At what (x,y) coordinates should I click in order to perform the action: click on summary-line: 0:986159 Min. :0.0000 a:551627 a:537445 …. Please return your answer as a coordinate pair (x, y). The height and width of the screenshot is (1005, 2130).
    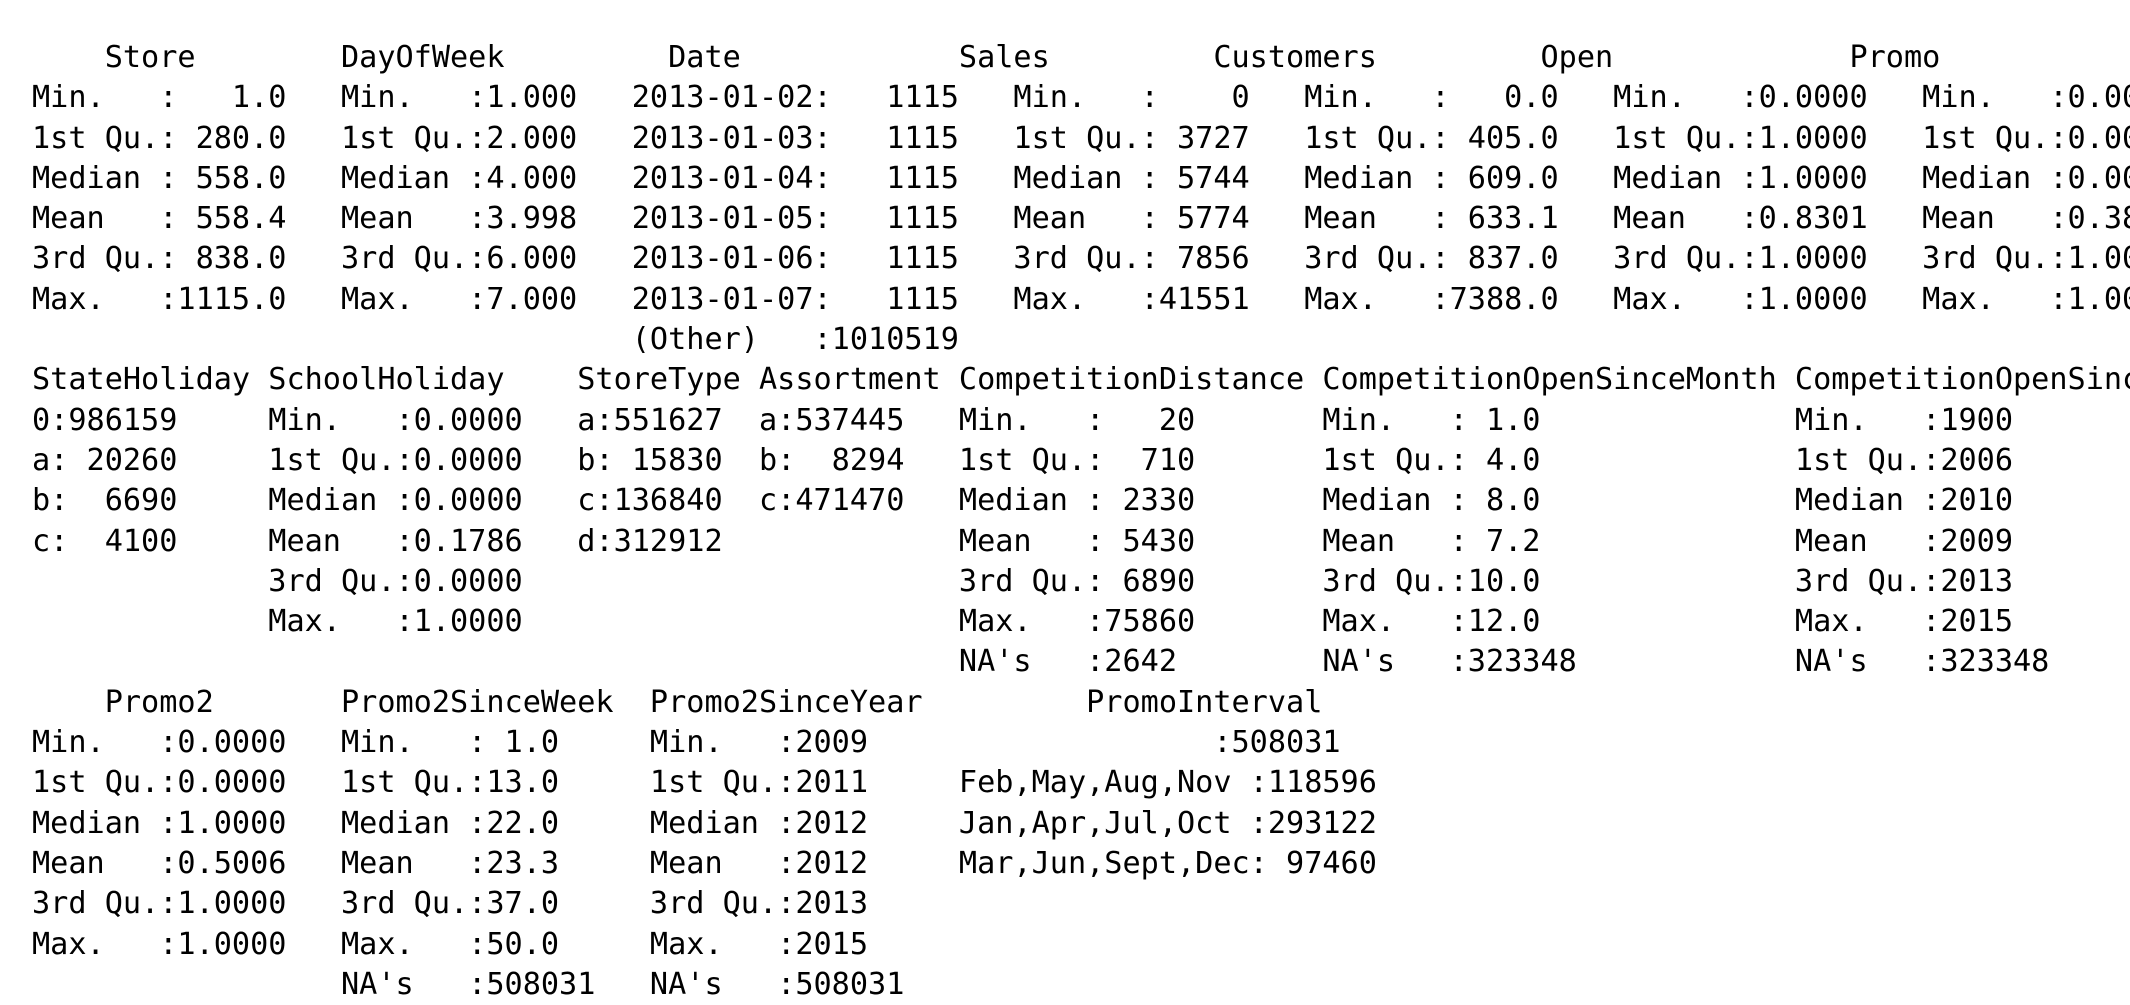
    Looking at the image, I should click on (1081, 420).